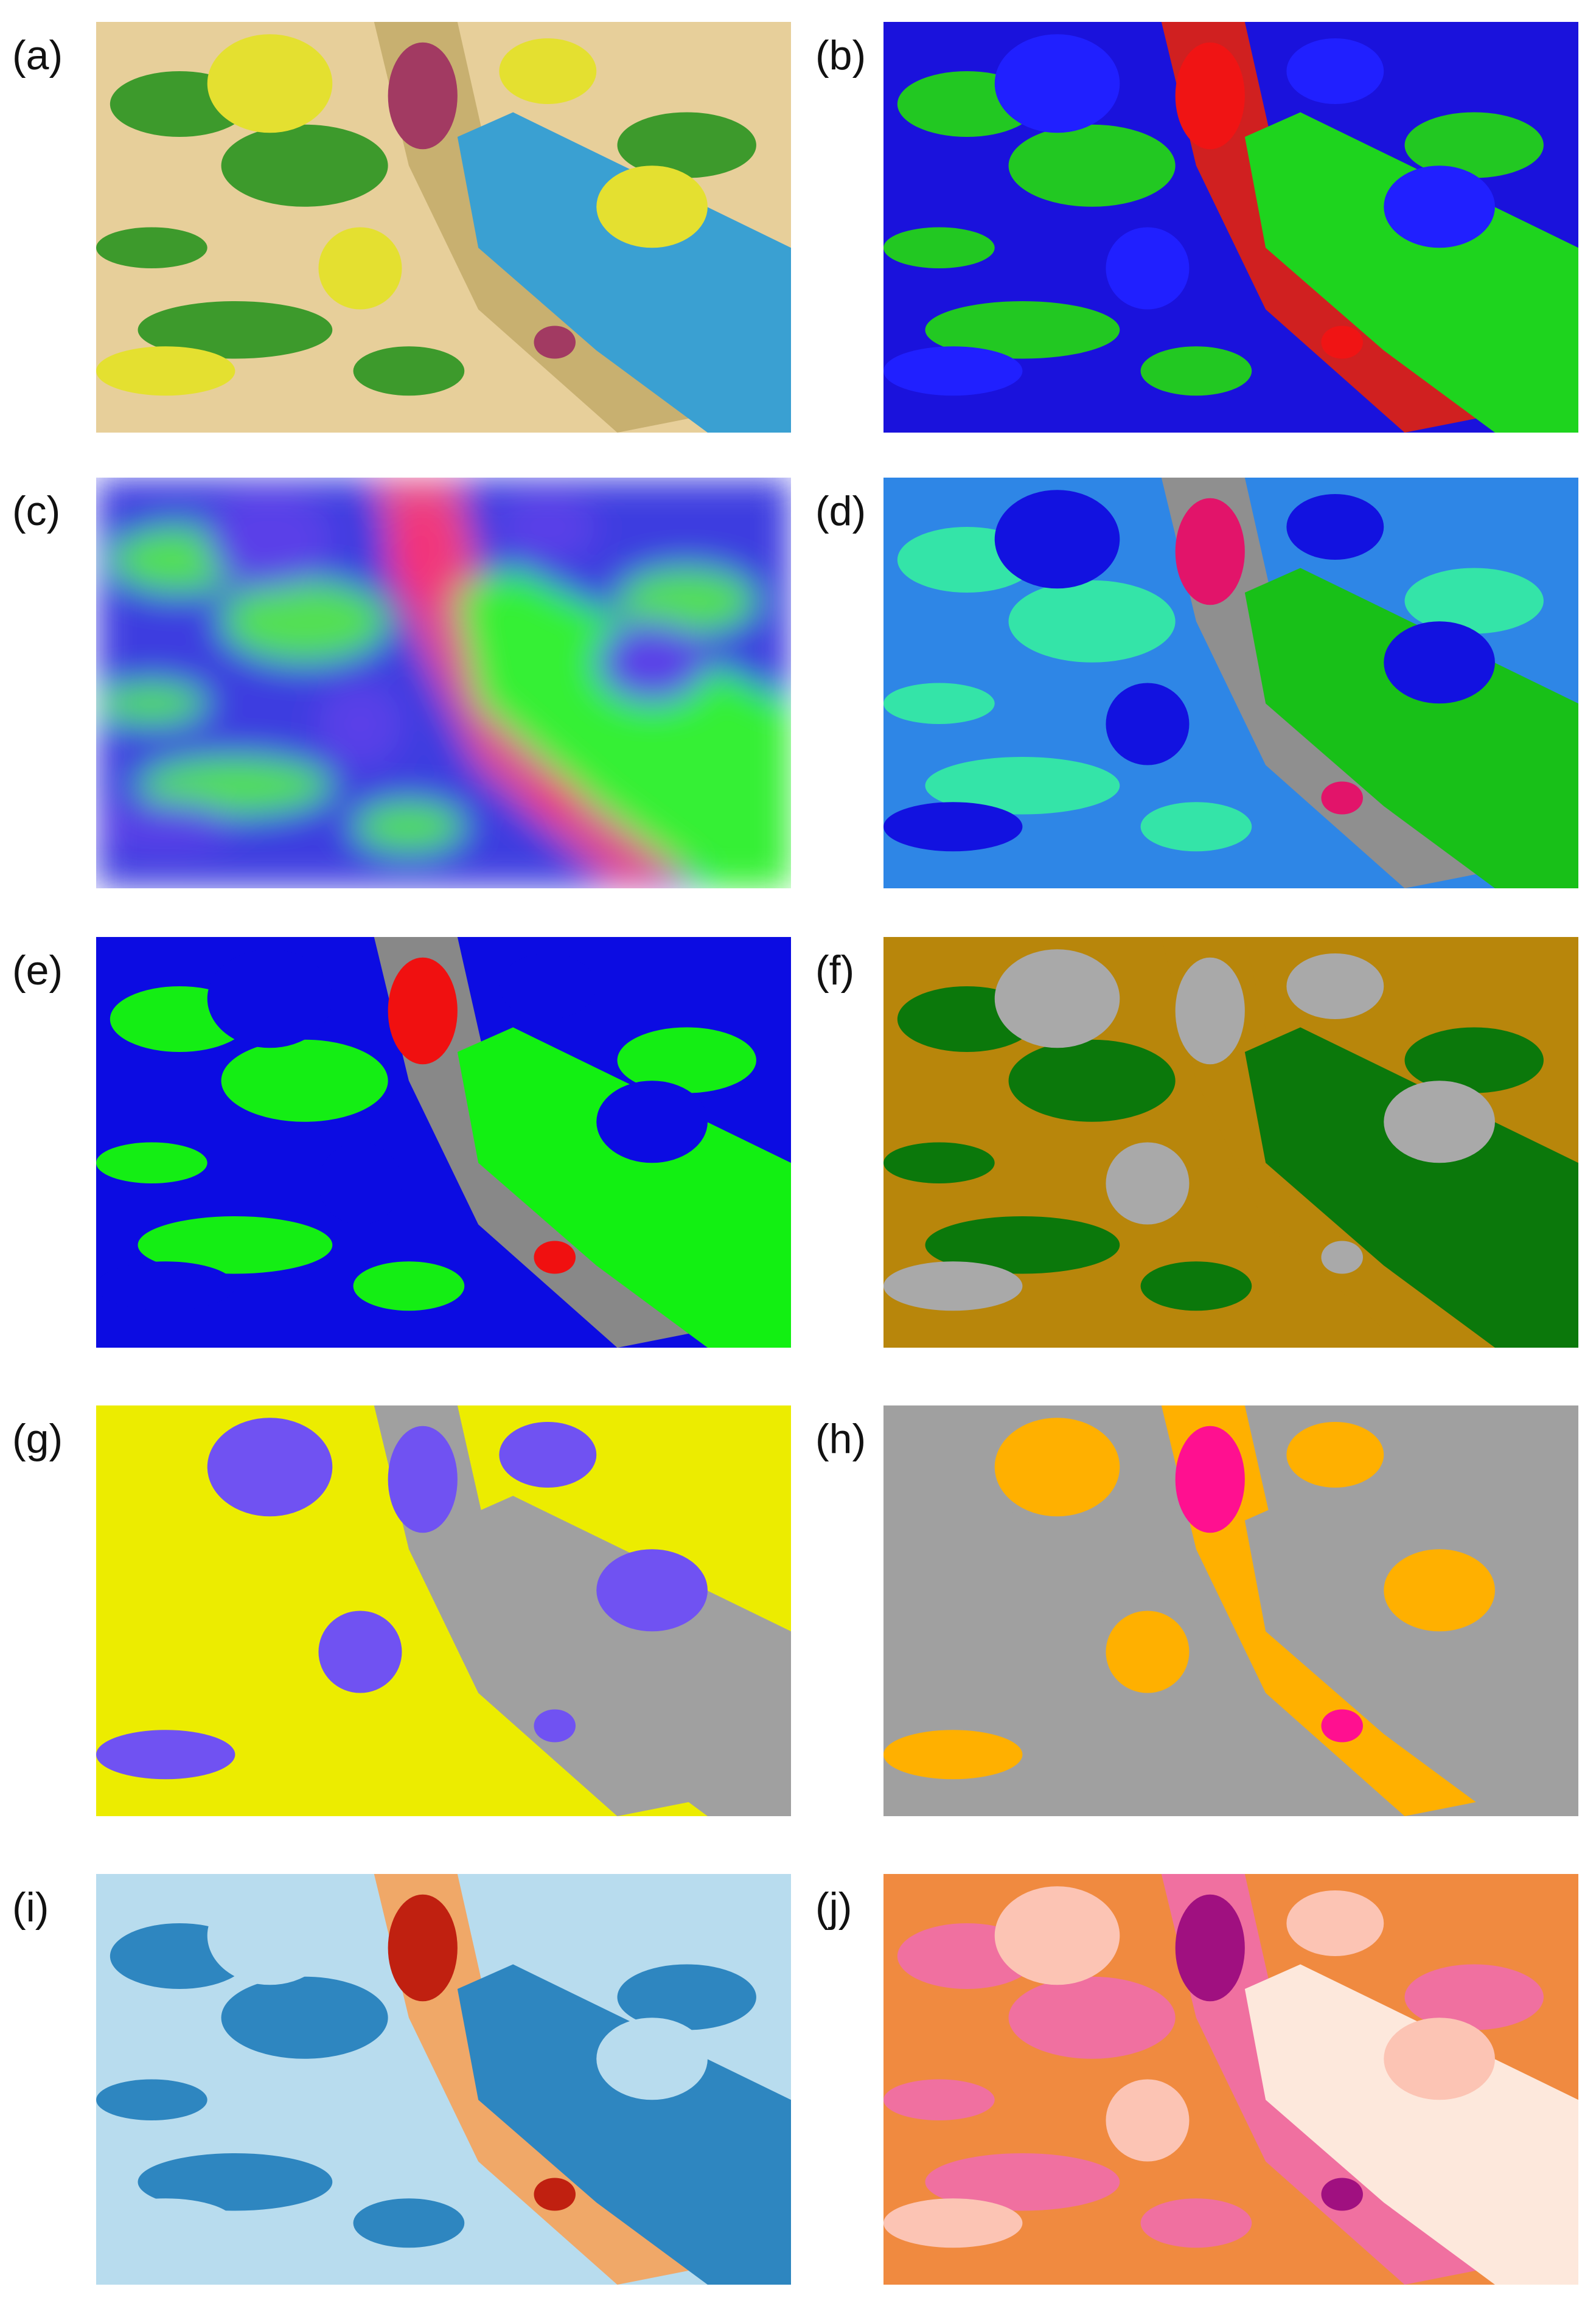 The height and width of the screenshot is (2309, 1596). Describe the element at coordinates (36, 511) in the screenshot. I see `panel-label: (c)` at that location.